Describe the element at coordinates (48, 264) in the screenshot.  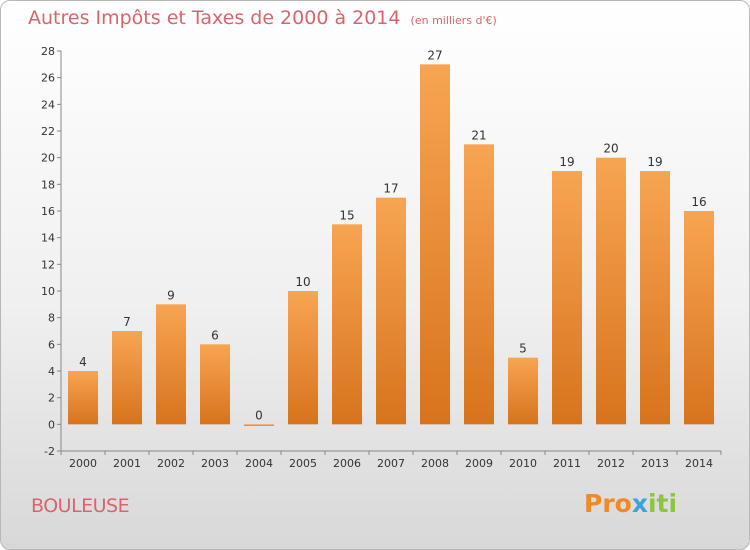
I see `y-tick-label: 12` at that location.